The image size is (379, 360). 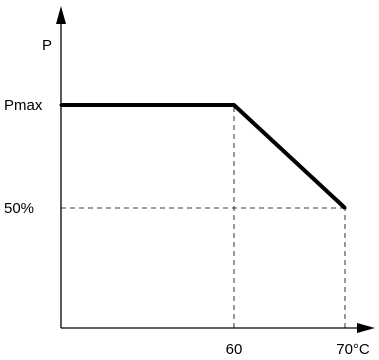 What do you see at coordinates (61, 15) in the screenshot?
I see `y-axis-arrow` at bounding box center [61, 15].